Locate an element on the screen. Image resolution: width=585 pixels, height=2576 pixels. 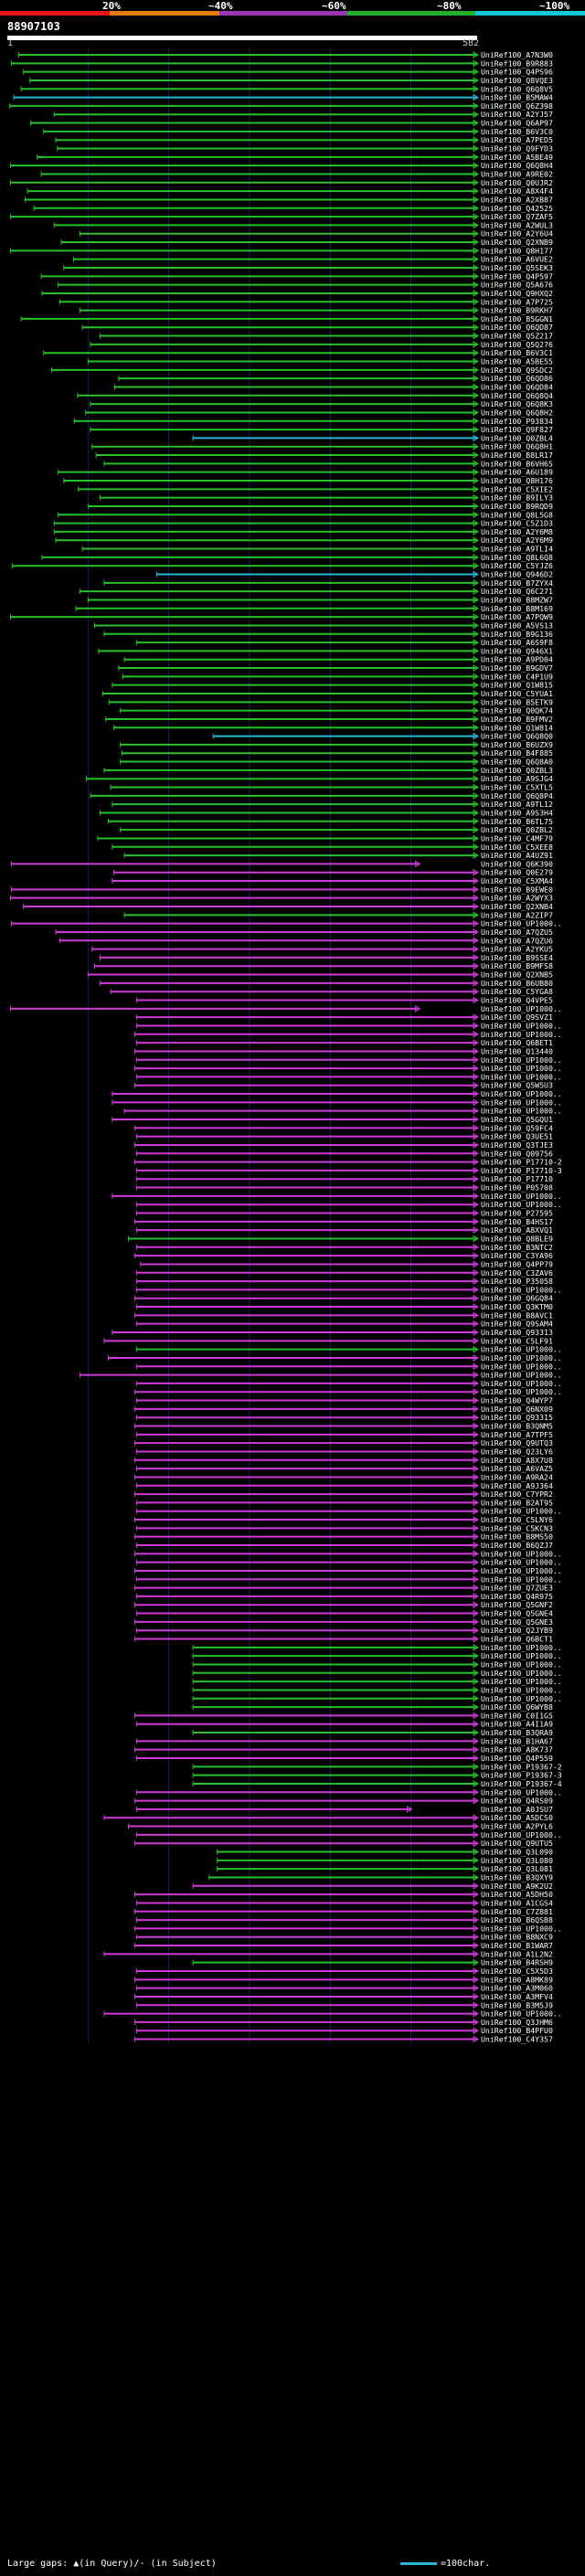
hit-label: UniRef100_Q42525 is located at coordinates (517, 208).